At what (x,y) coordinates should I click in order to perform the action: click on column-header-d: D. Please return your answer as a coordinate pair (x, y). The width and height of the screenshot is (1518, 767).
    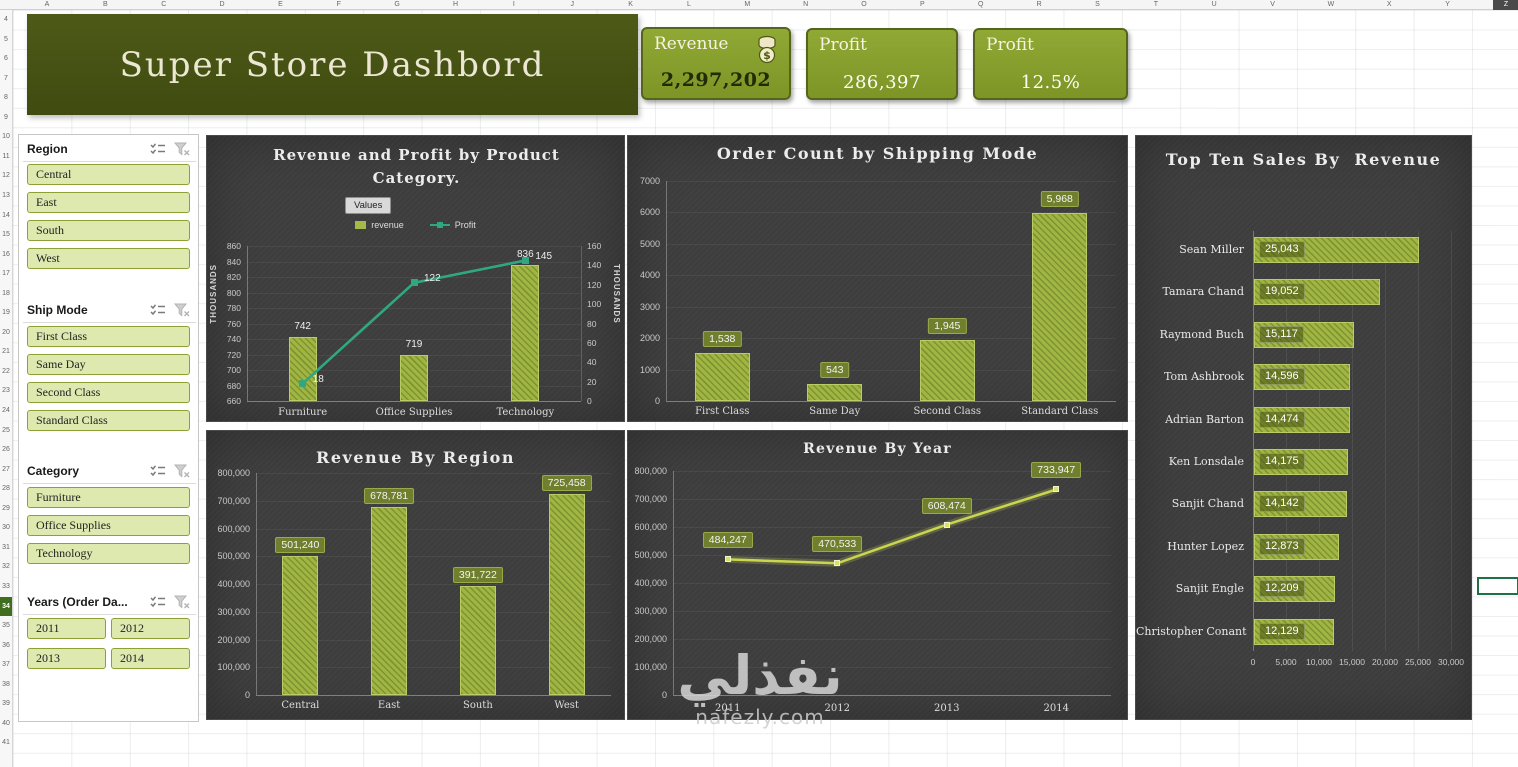
    Looking at the image, I should click on (222, 4).